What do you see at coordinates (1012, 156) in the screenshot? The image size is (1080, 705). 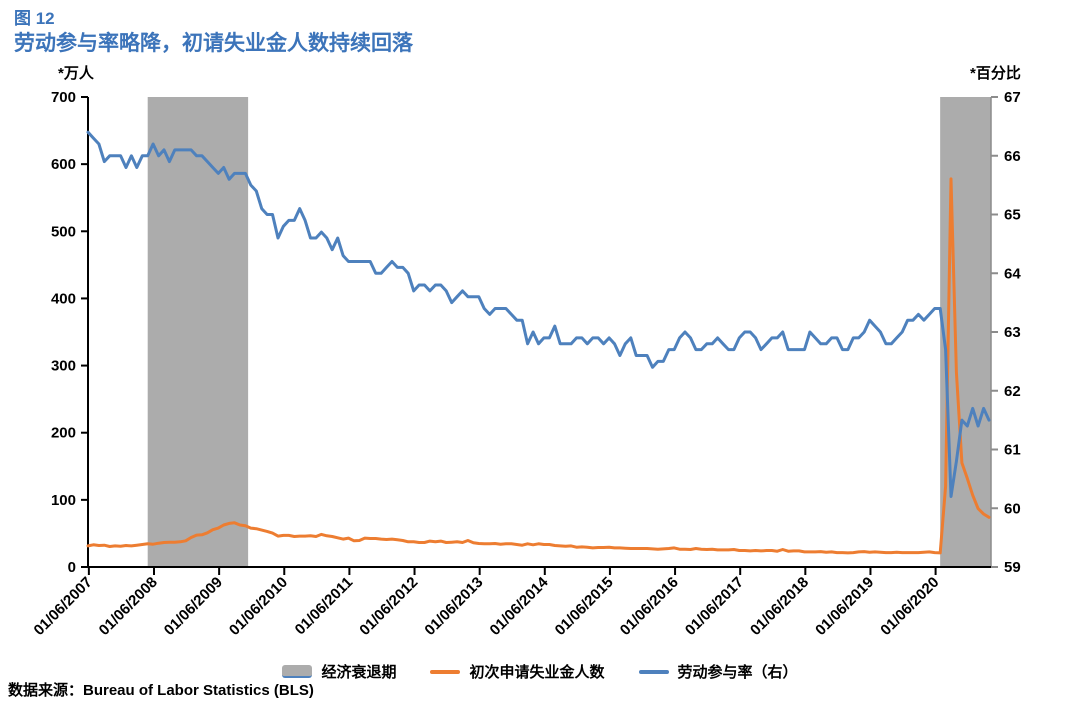 I see `right-axis-tick-label: 66` at bounding box center [1012, 156].